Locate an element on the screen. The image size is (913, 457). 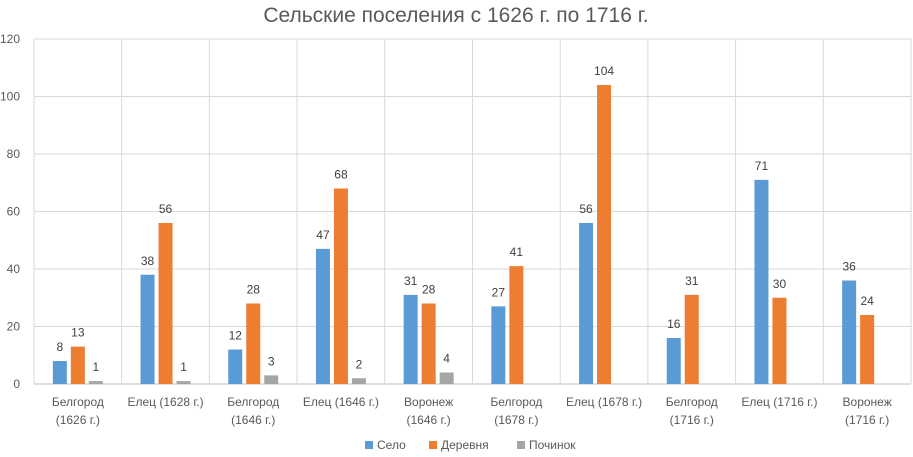
data-label: 2 is located at coordinates (359, 364).